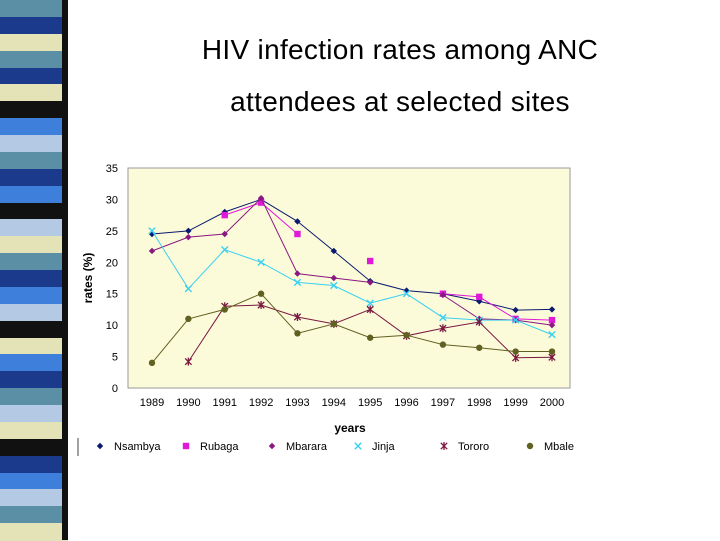 This screenshot has width=720, height=541. Describe the element at coordinates (112, 326) in the screenshot. I see `y-tick-label: 10` at that location.